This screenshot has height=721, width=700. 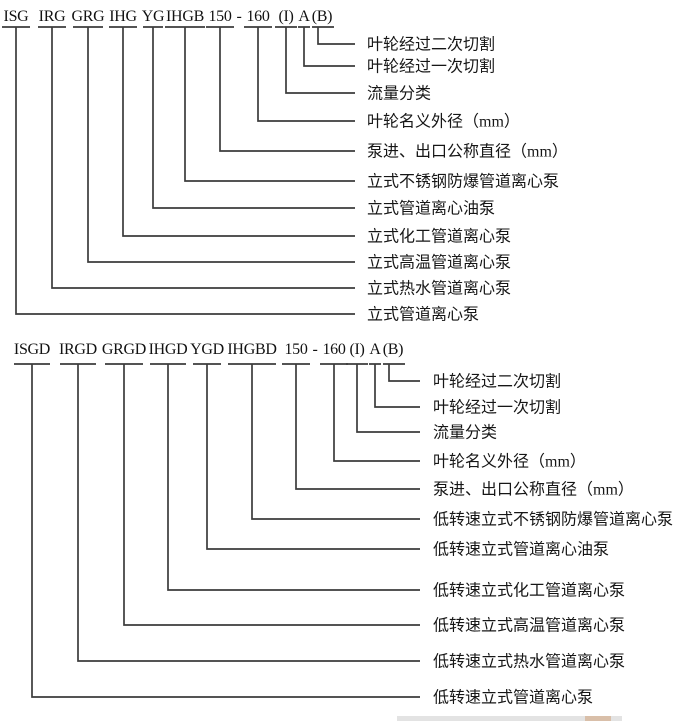 I want to click on code-token: GRG, so click(x=89, y=16).